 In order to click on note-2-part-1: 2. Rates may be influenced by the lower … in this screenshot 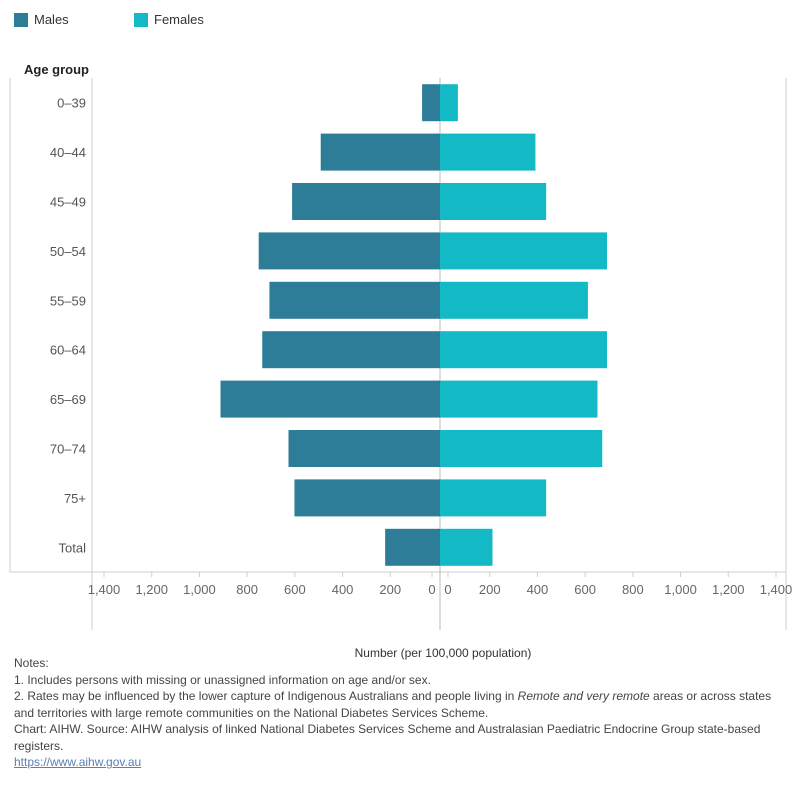, I will do `click(266, 696)`.